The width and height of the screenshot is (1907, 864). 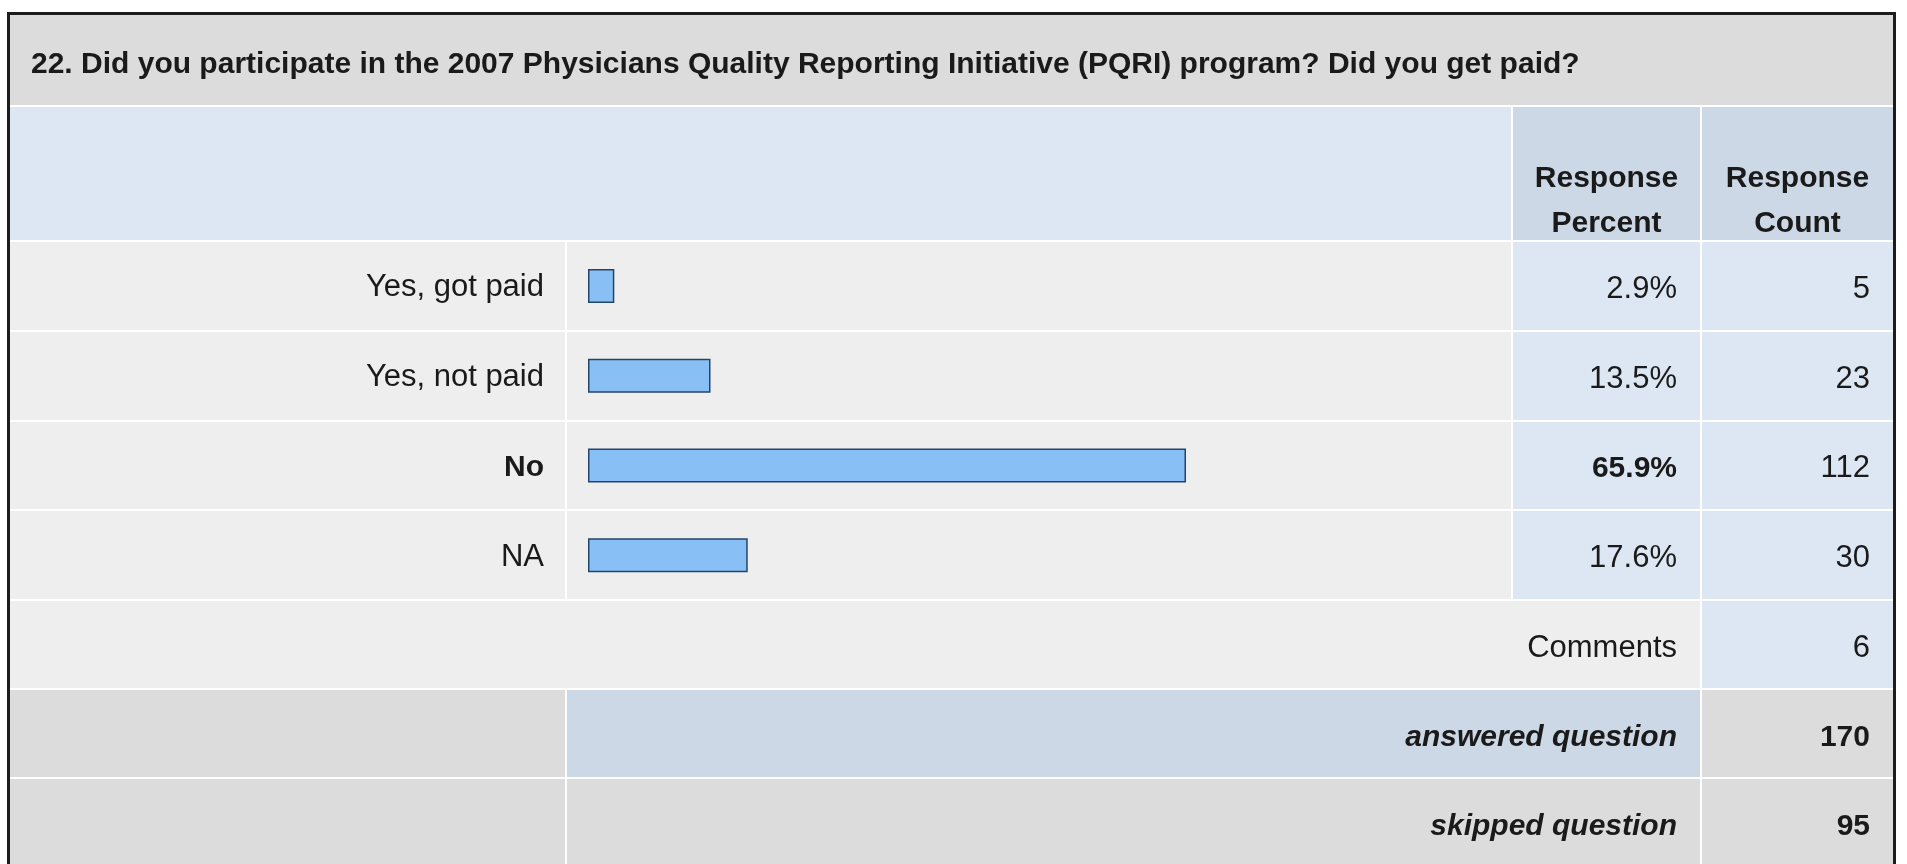 I want to click on text: Response Count, so click(x=1797, y=199).